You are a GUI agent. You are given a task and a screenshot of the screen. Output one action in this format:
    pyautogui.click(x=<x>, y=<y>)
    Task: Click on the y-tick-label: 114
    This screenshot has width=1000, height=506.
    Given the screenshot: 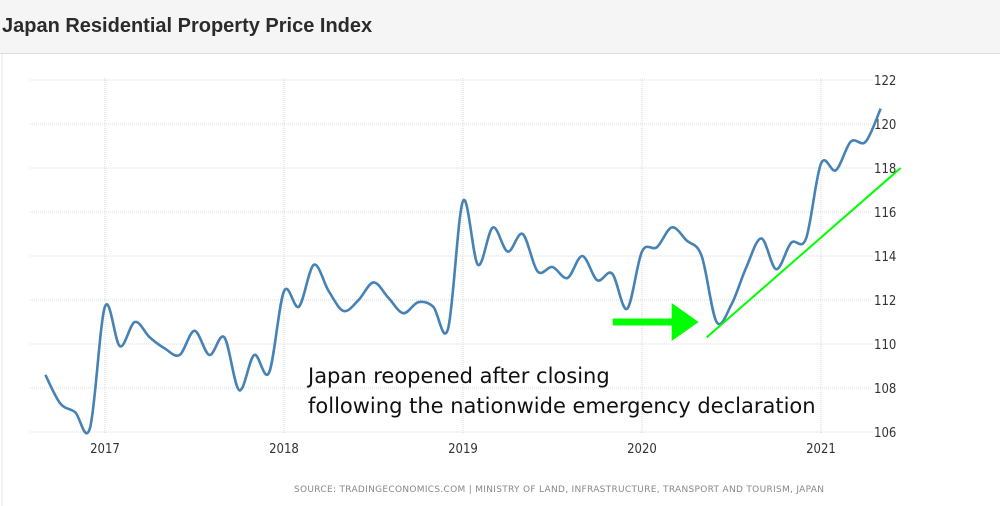 What is the action you would take?
    pyautogui.click(x=885, y=257)
    